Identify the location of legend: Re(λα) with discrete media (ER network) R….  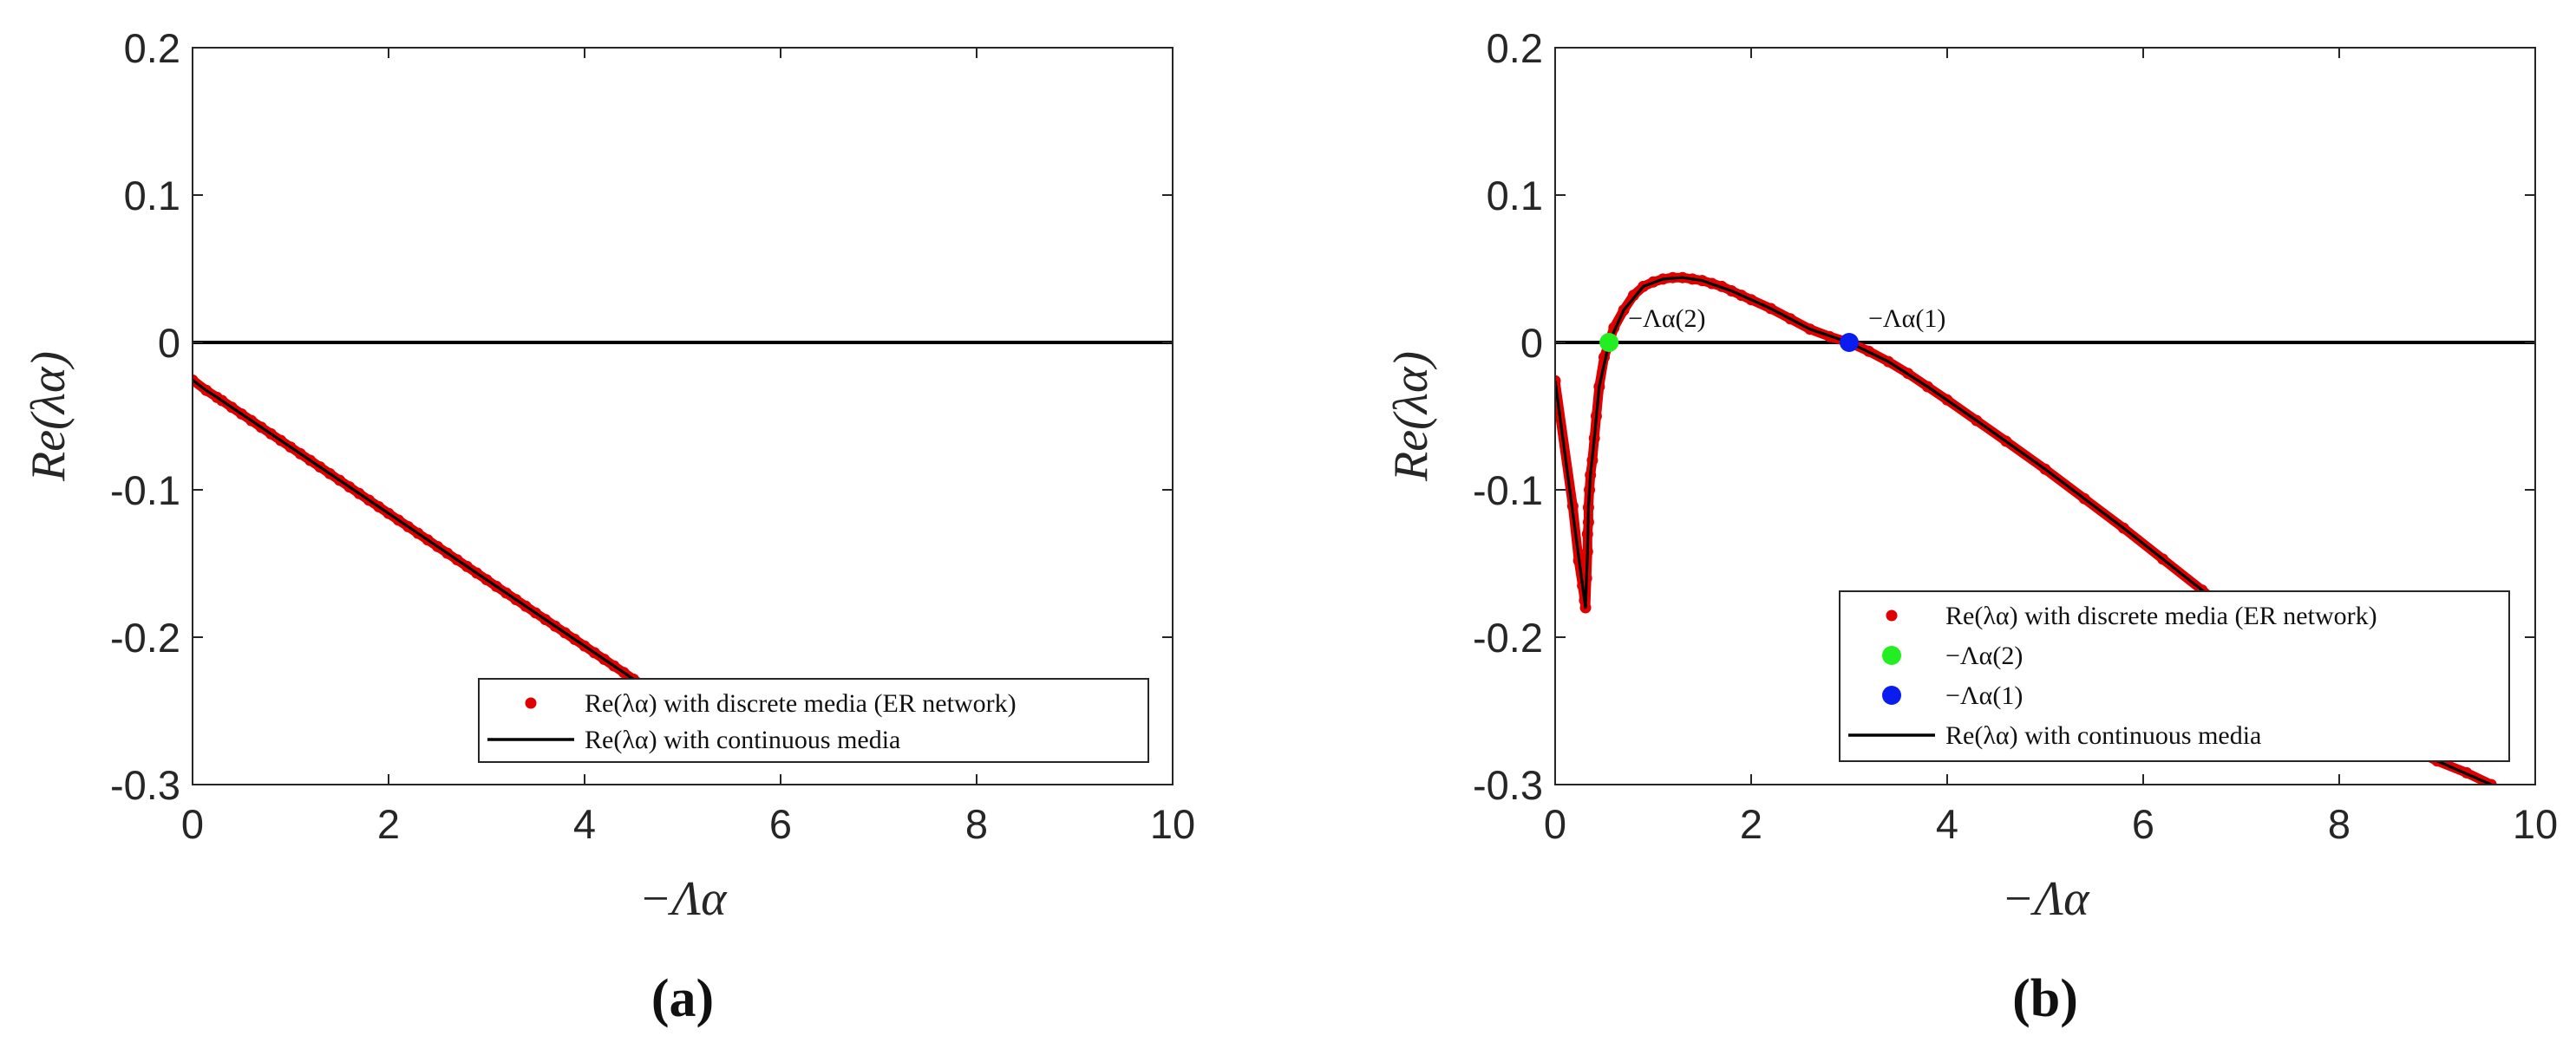
(813, 721).